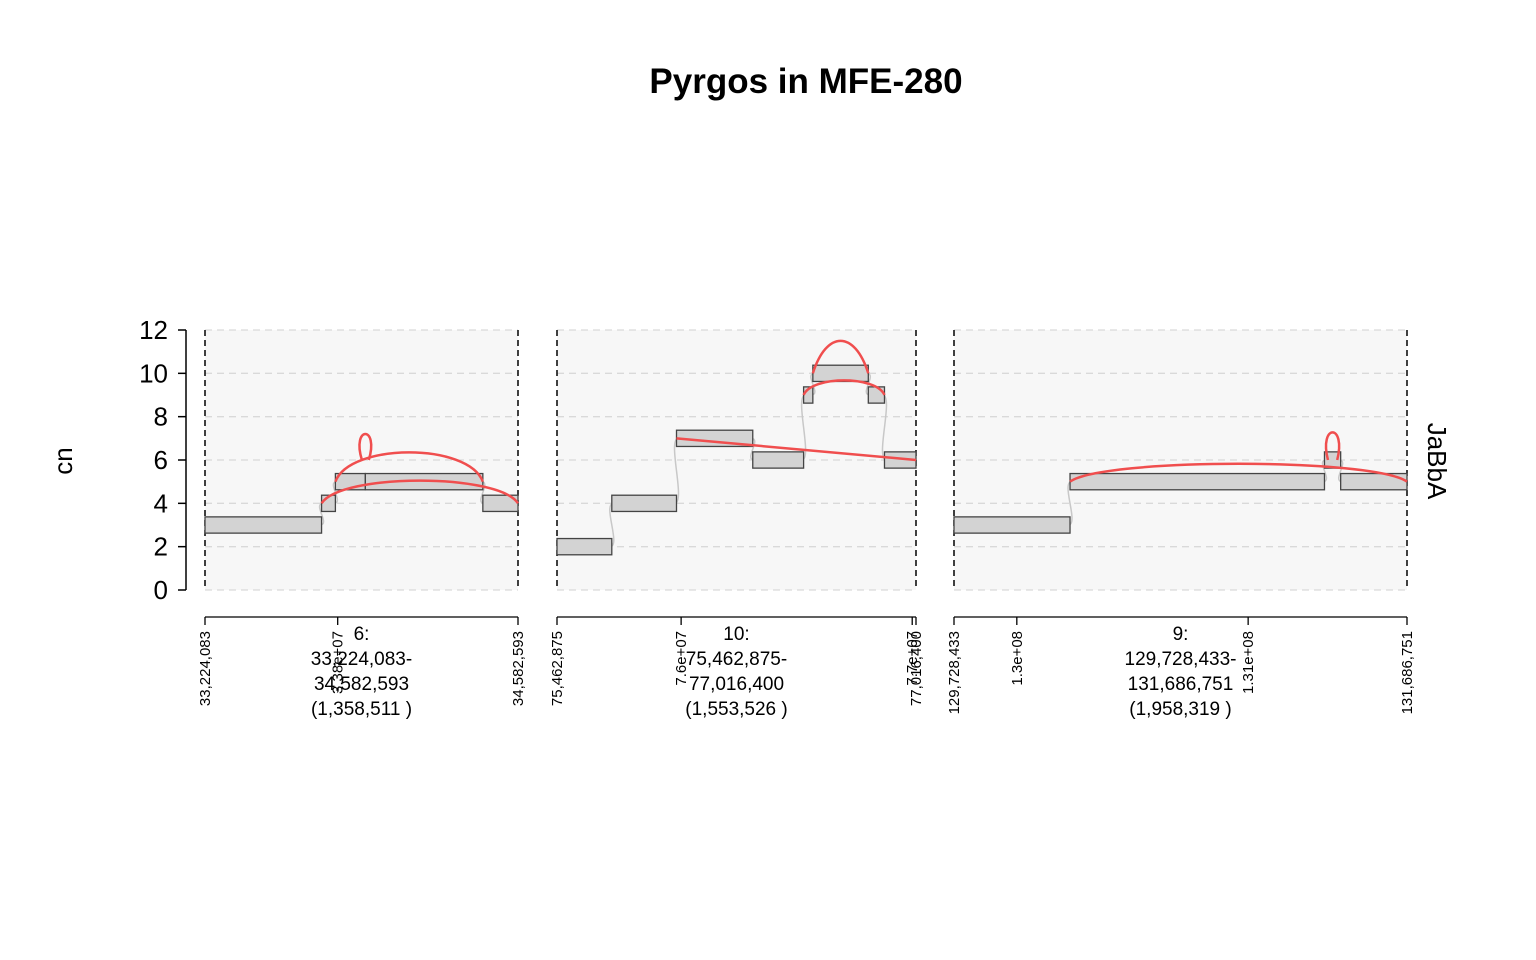 The width and height of the screenshot is (1536, 960). What do you see at coordinates (954, 672) in the screenshot?
I see `x-tick-label: 129,728,433` at bounding box center [954, 672].